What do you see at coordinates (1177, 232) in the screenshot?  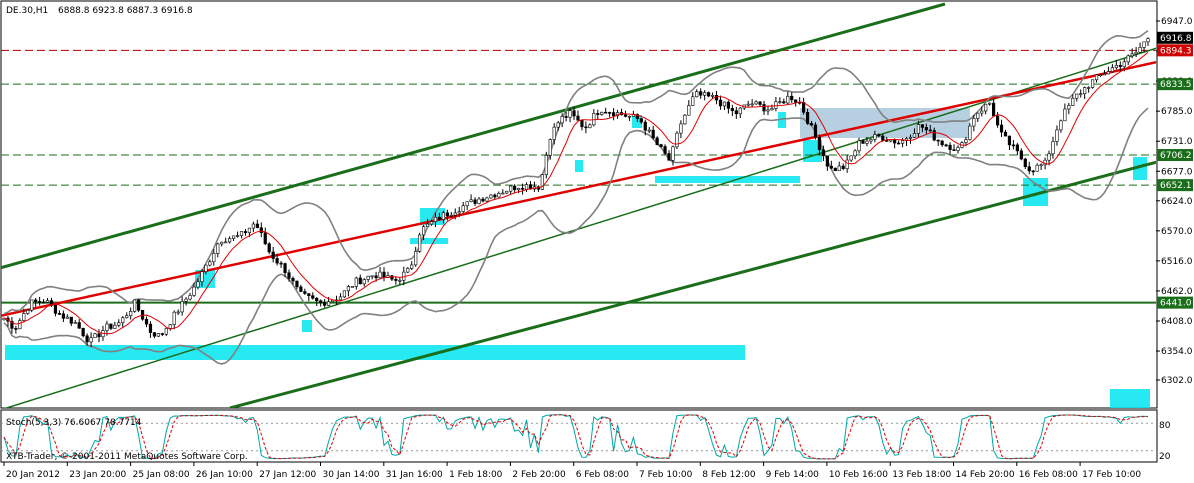 I see `y-tick-label: 6570.0` at bounding box center [1177, 232].